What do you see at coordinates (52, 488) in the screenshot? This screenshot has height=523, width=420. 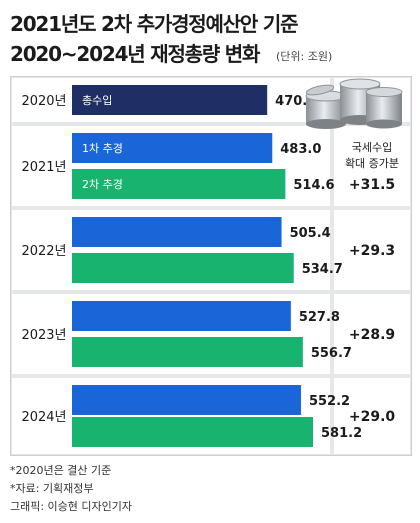 I see `footnote-source: *자료: 기획재정부` at bounding box center [52, 488].